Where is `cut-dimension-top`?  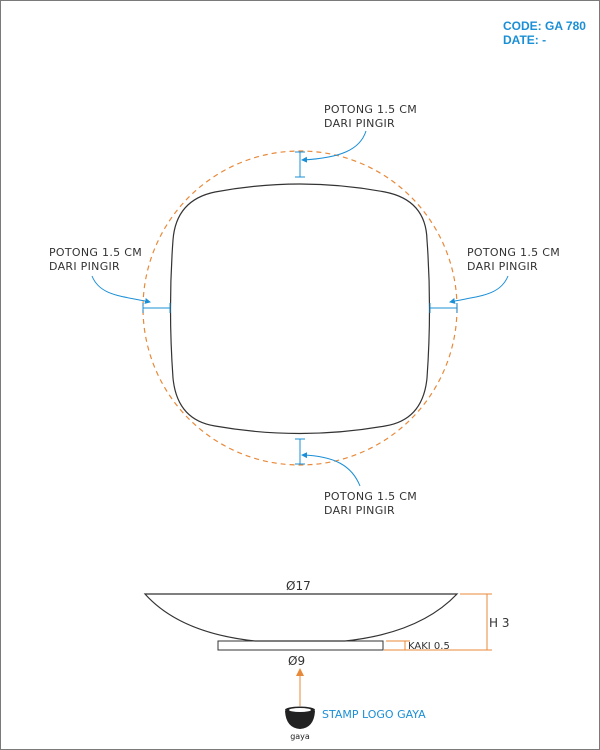 cut-dimension-top is located at coordinates (331, 154).